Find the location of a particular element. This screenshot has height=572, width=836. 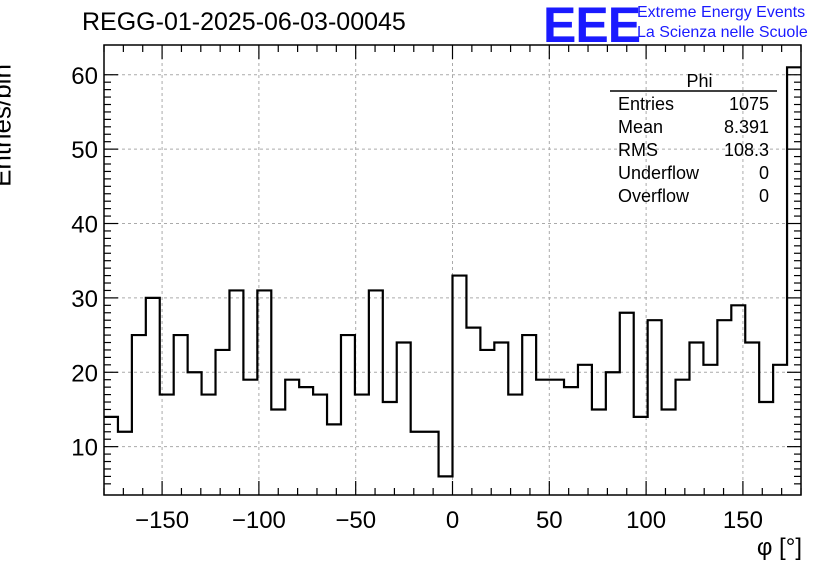

stats-label: Underflow is located at coordinates (659, 173).